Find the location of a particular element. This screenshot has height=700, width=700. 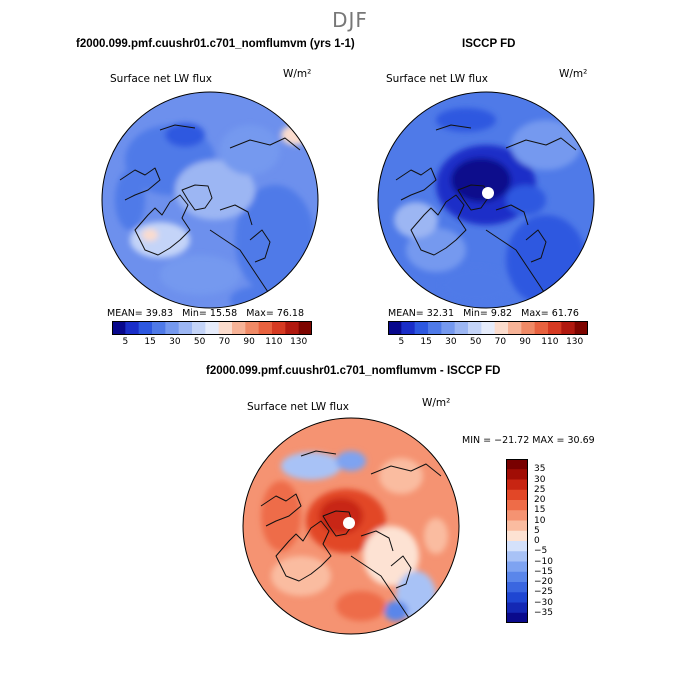

panel2-pole-hole is located at coordinates (488, 193).